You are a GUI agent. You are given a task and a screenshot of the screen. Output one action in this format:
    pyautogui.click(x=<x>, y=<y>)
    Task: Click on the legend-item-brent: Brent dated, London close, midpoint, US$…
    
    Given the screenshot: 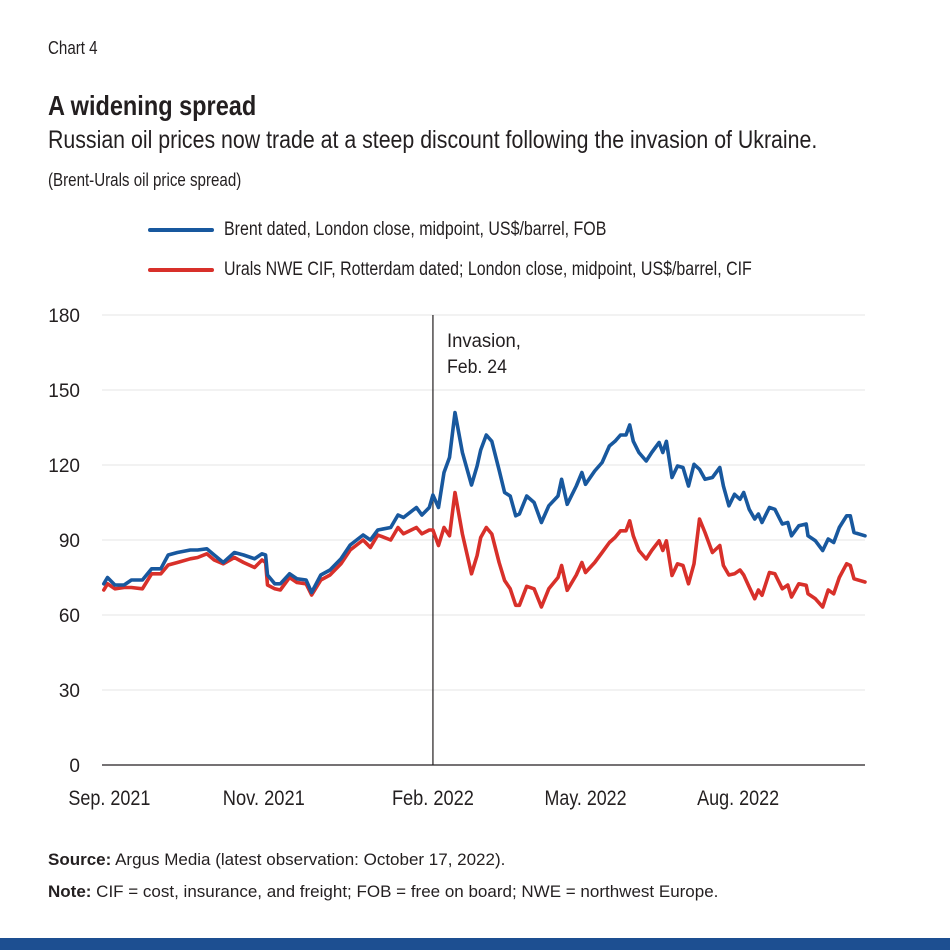 What is the action you would take?
    pyautogui.click(x=413, y=230)
    